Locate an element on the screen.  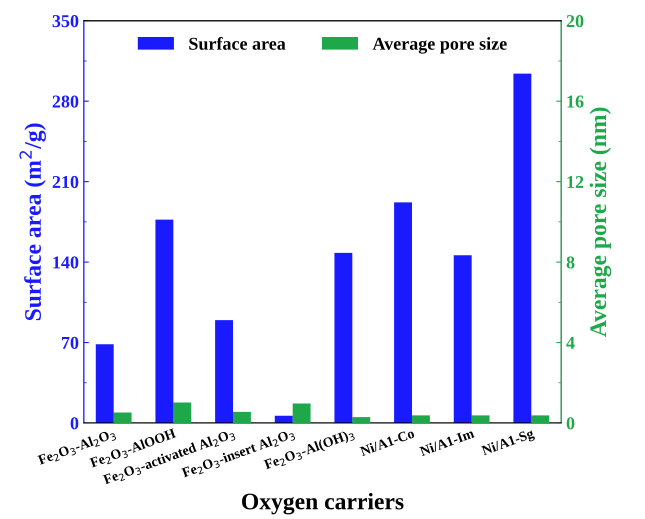
y-tick-label: 280 is located at coordinates (65, 101).